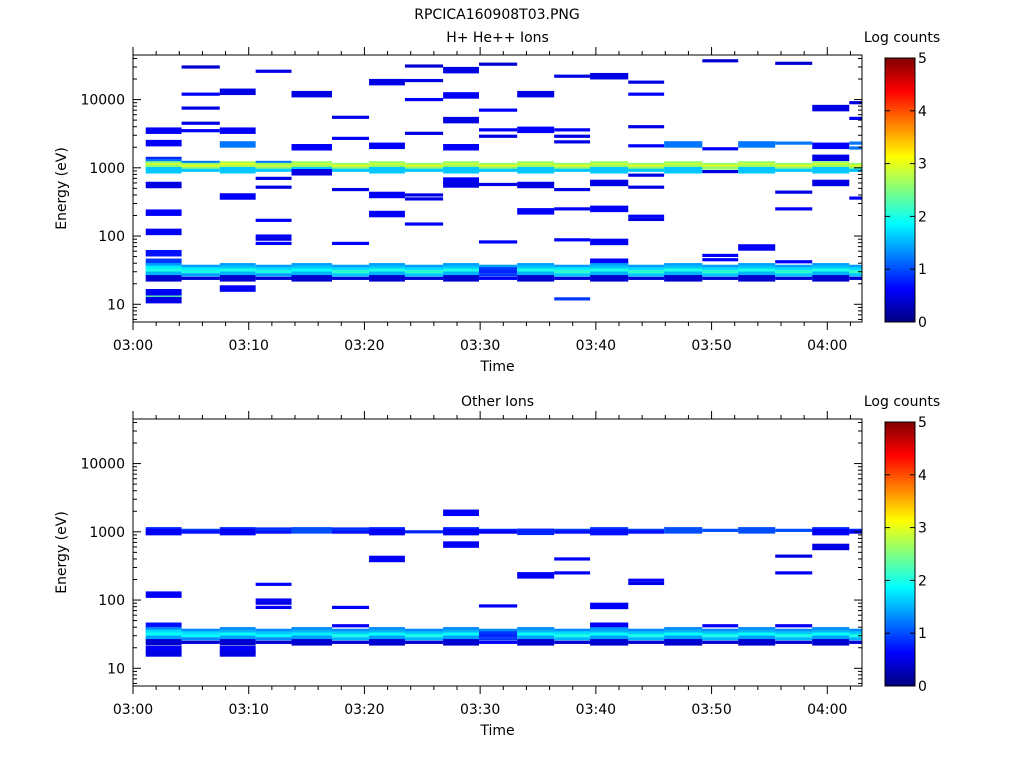 This screenshot has width=1024, height=768. I want to click on colorbar-label: Log counts, so click(902, 402).